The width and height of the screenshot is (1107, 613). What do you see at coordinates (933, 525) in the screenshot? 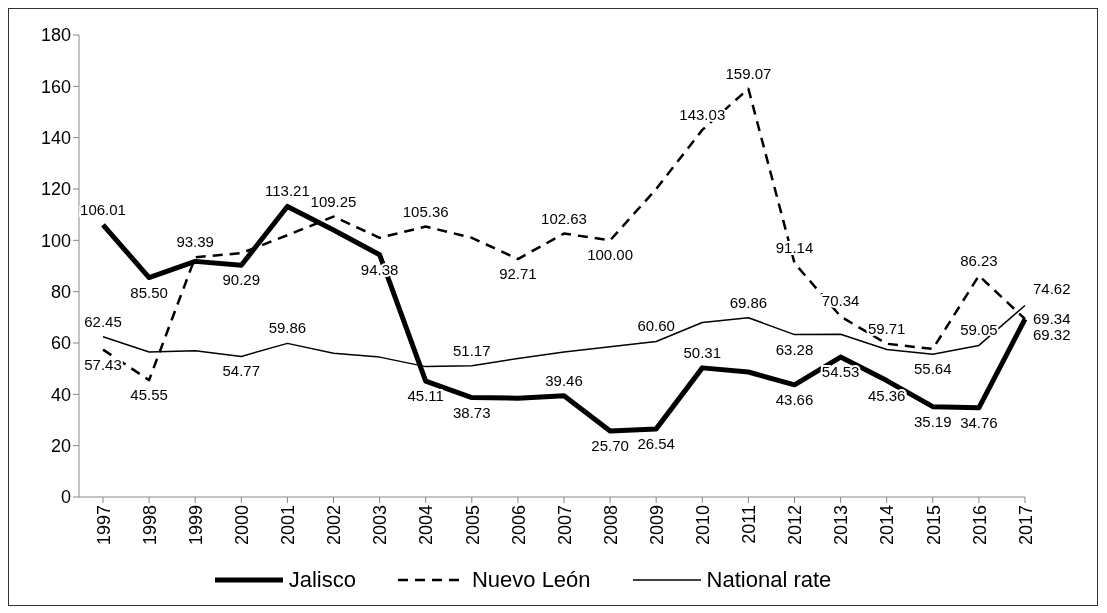
I see `x-tick-label: 2015` at bounding box center [933, 525].